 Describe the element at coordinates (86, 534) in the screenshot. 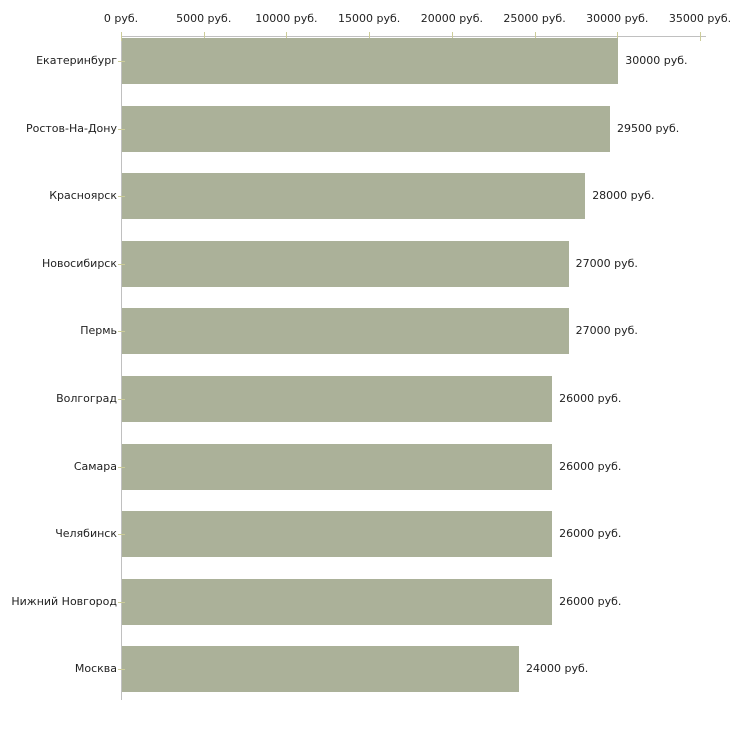

I see `category-label: Челябинск` at that location.